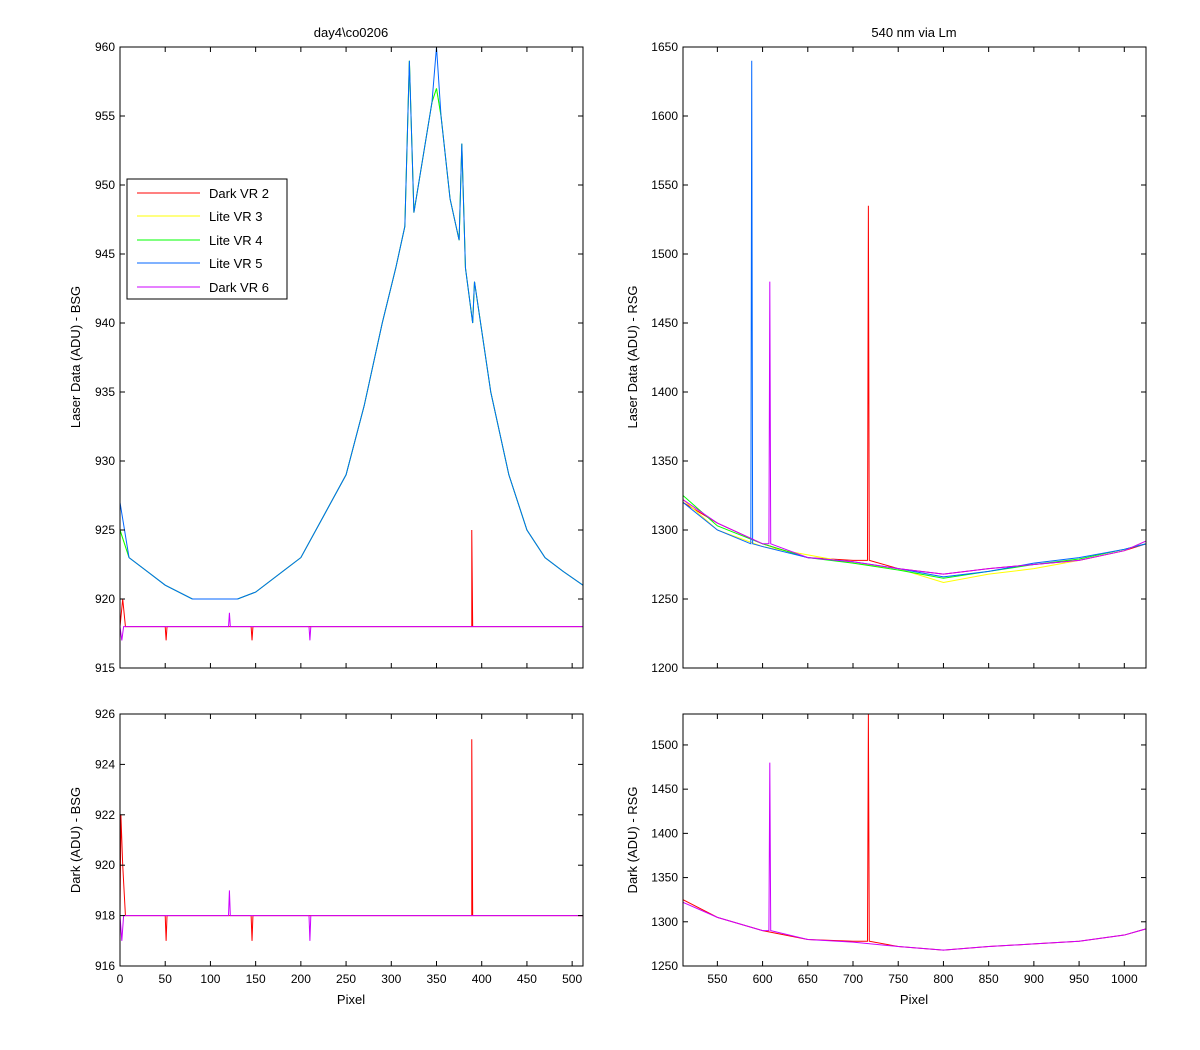 The image size is (1200, 1050). Describe the element at coordinates (1034, 979) in the screenshot. I see `x-tick-label: 900` at that location.